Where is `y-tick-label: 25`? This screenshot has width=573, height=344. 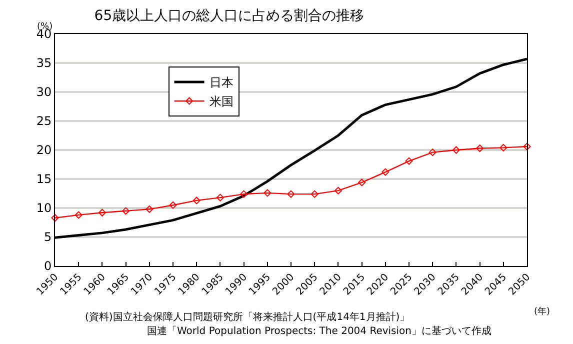 y-tick-label: 25 is located at coordinates (44, 121).